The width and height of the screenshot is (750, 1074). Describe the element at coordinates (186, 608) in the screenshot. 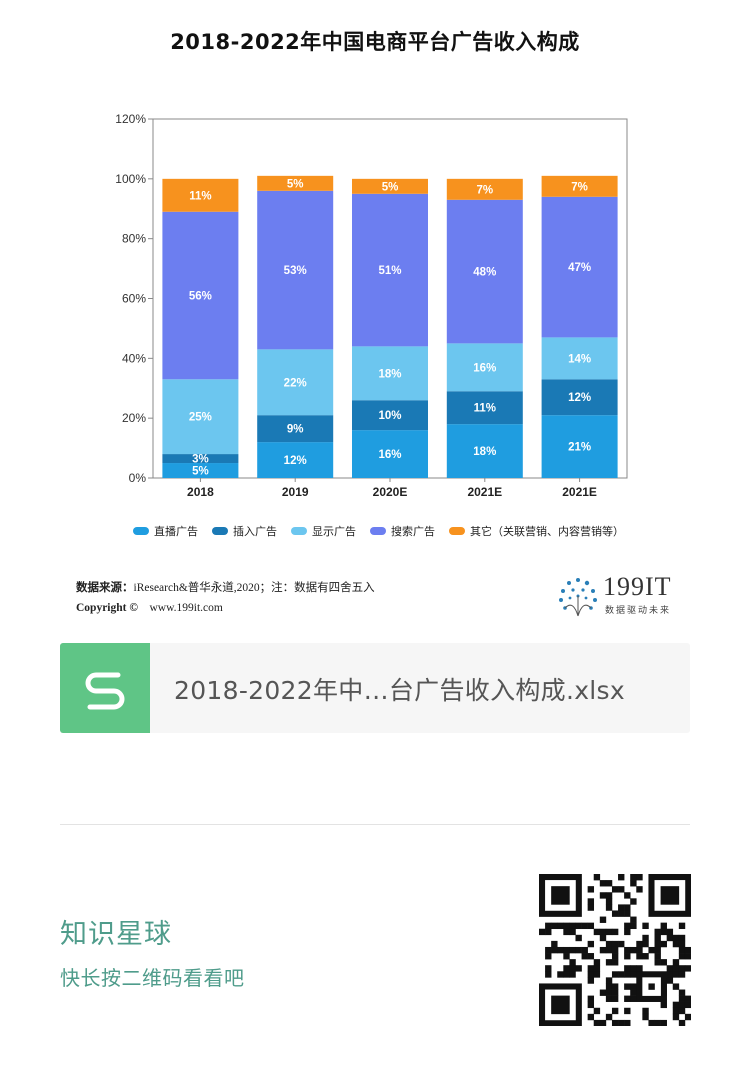

I see `copyright-url: www.199it.com` at that location.